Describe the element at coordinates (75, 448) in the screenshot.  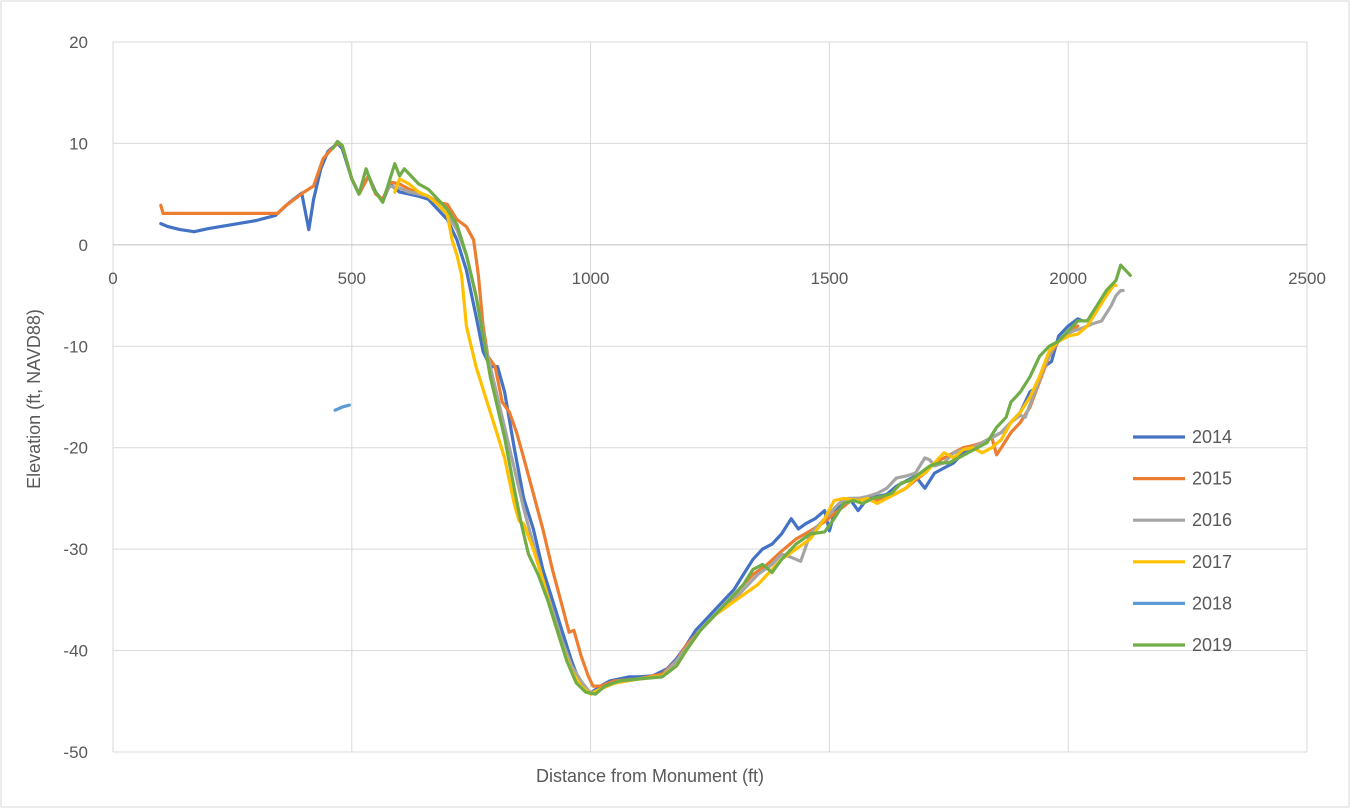
I see `y-tick-label: -20` at that location.